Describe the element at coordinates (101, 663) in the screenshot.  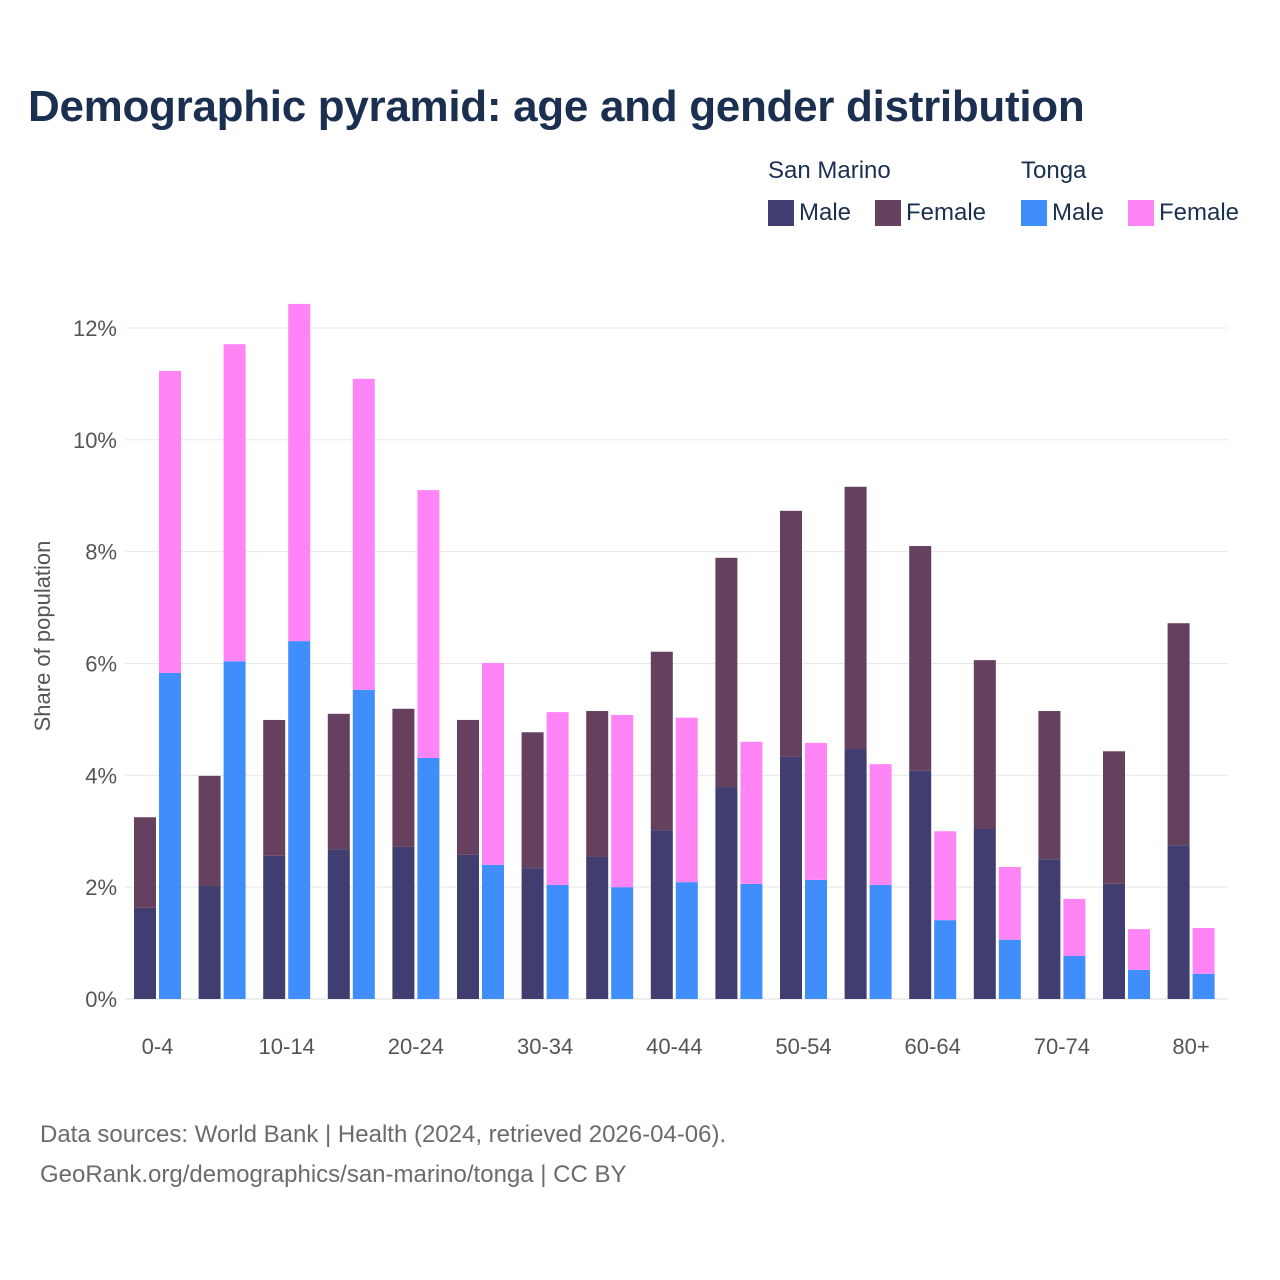
I see `y-tick-label: 6%` at that location.